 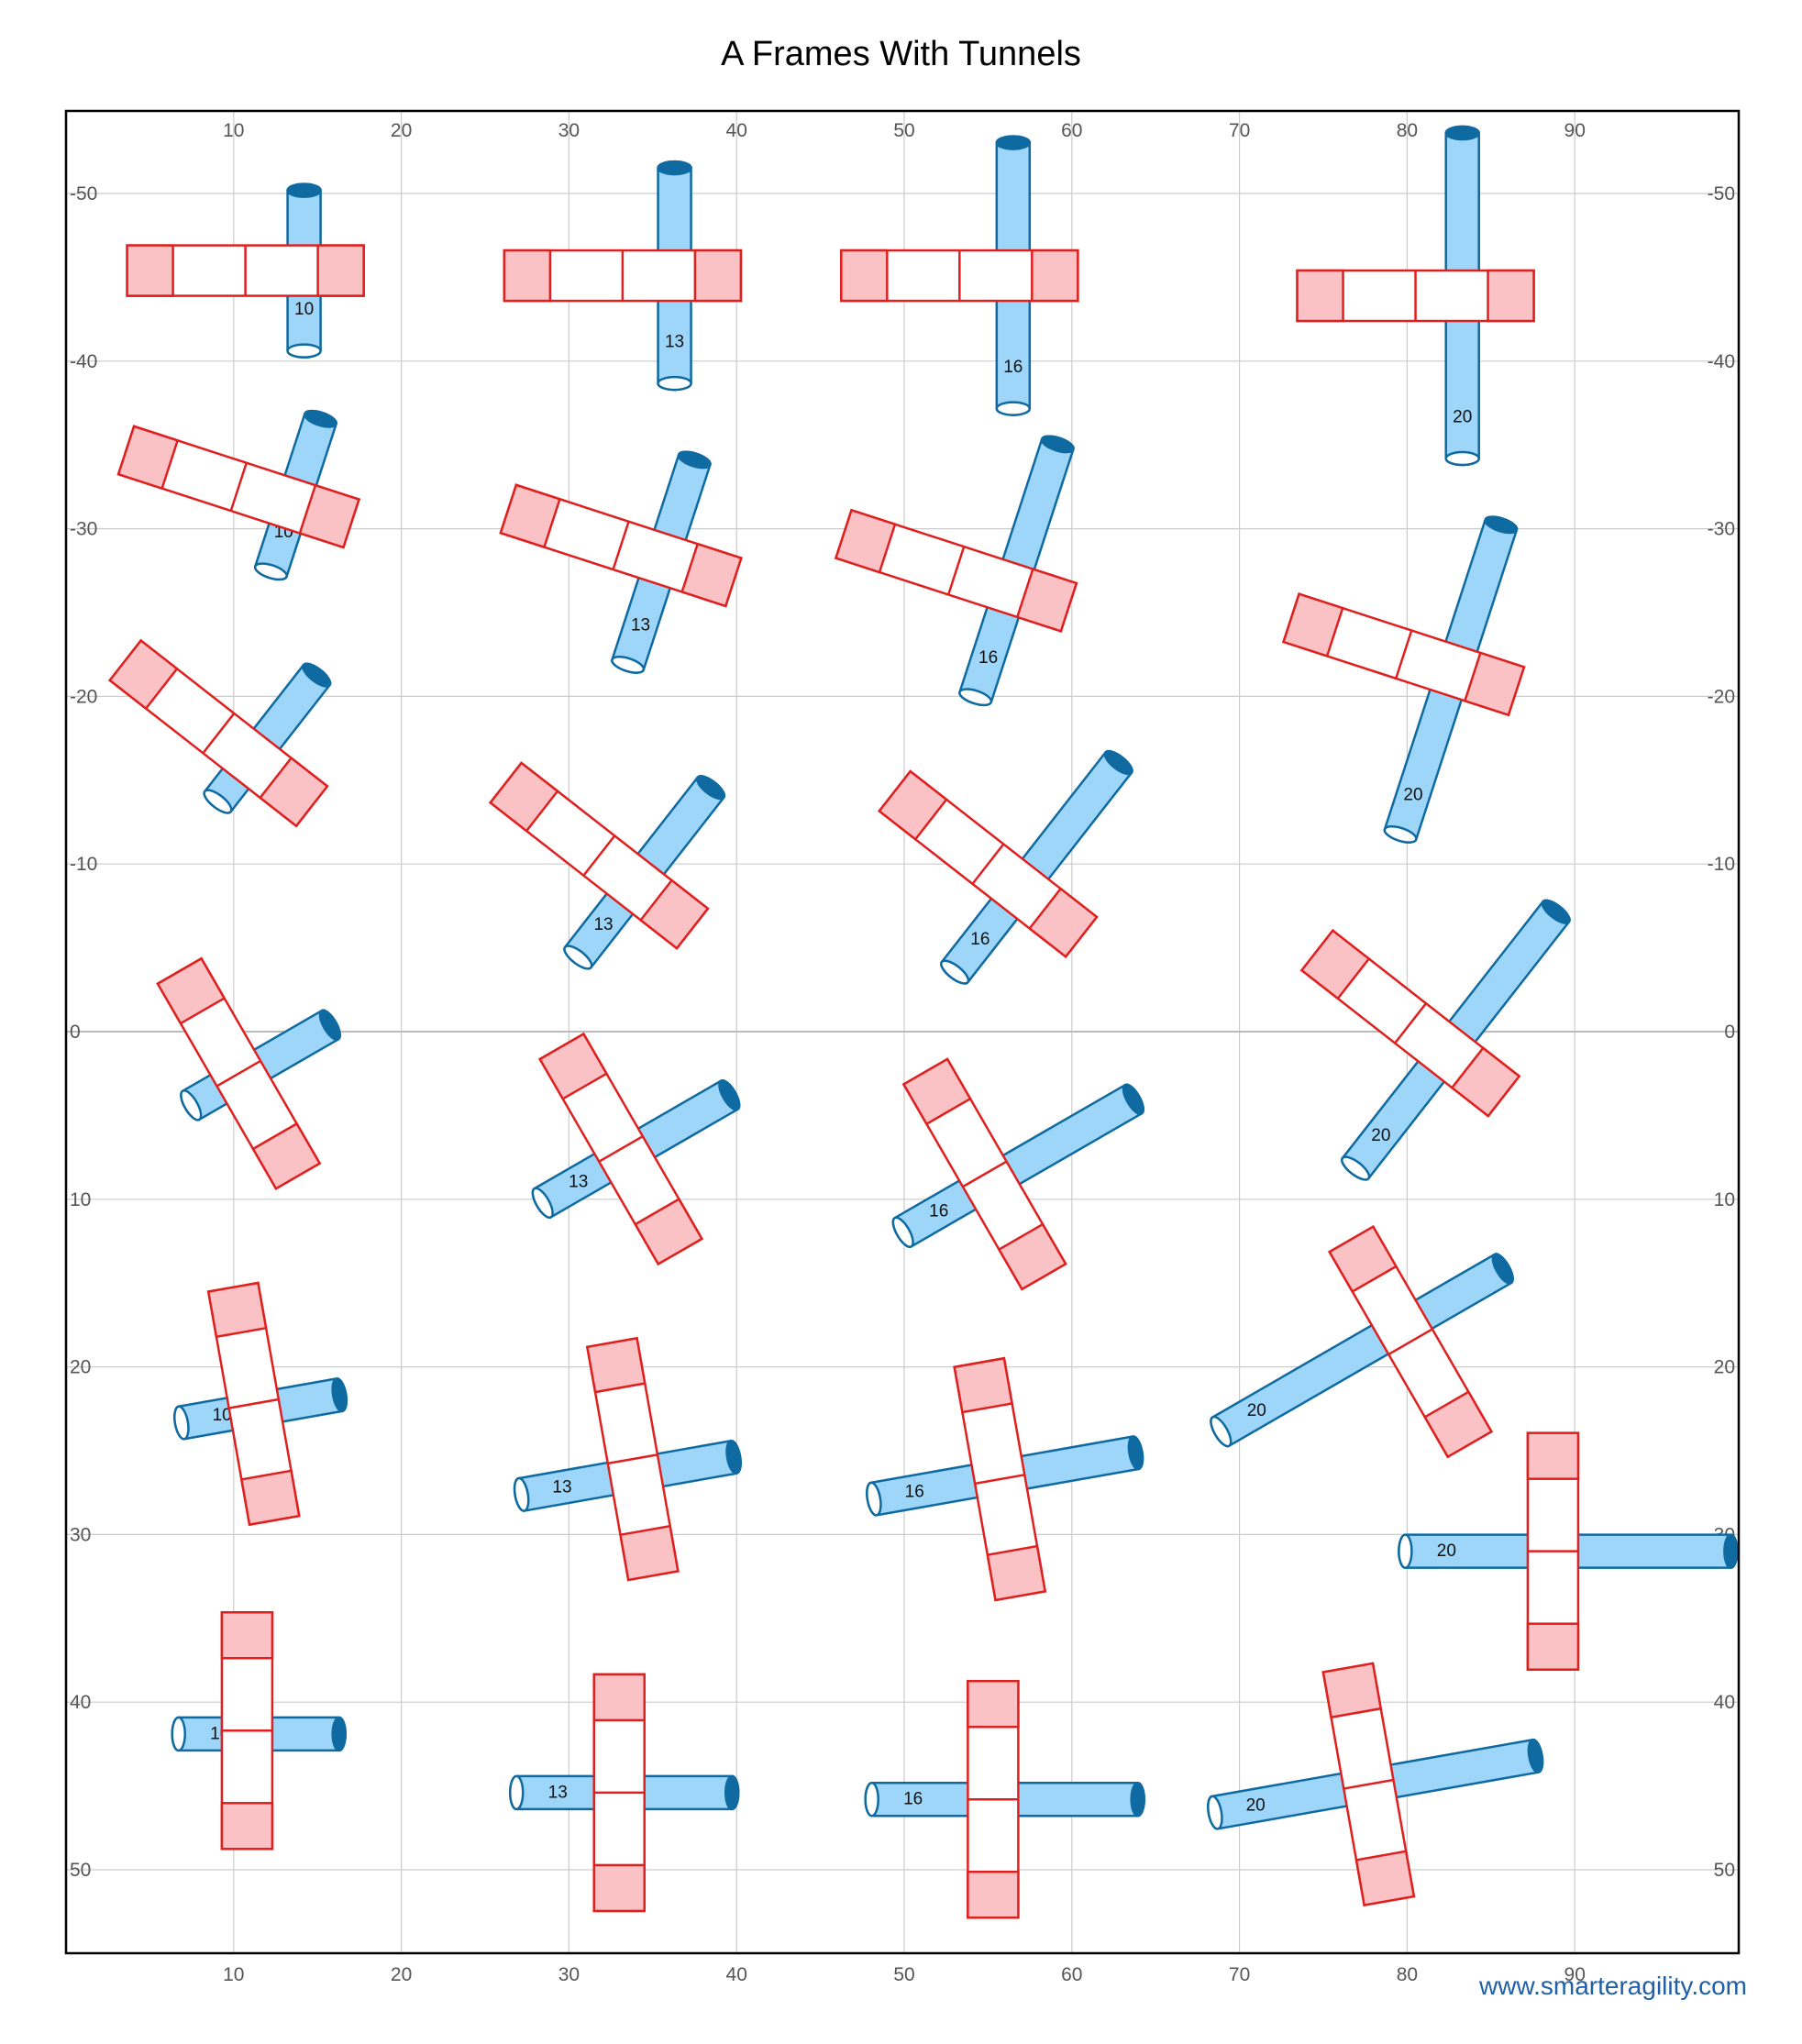 What do you see at coordinates (1407, 131) in the screenshot?
I see `x-tick-label: 80` at bounding box center [1407, 131].